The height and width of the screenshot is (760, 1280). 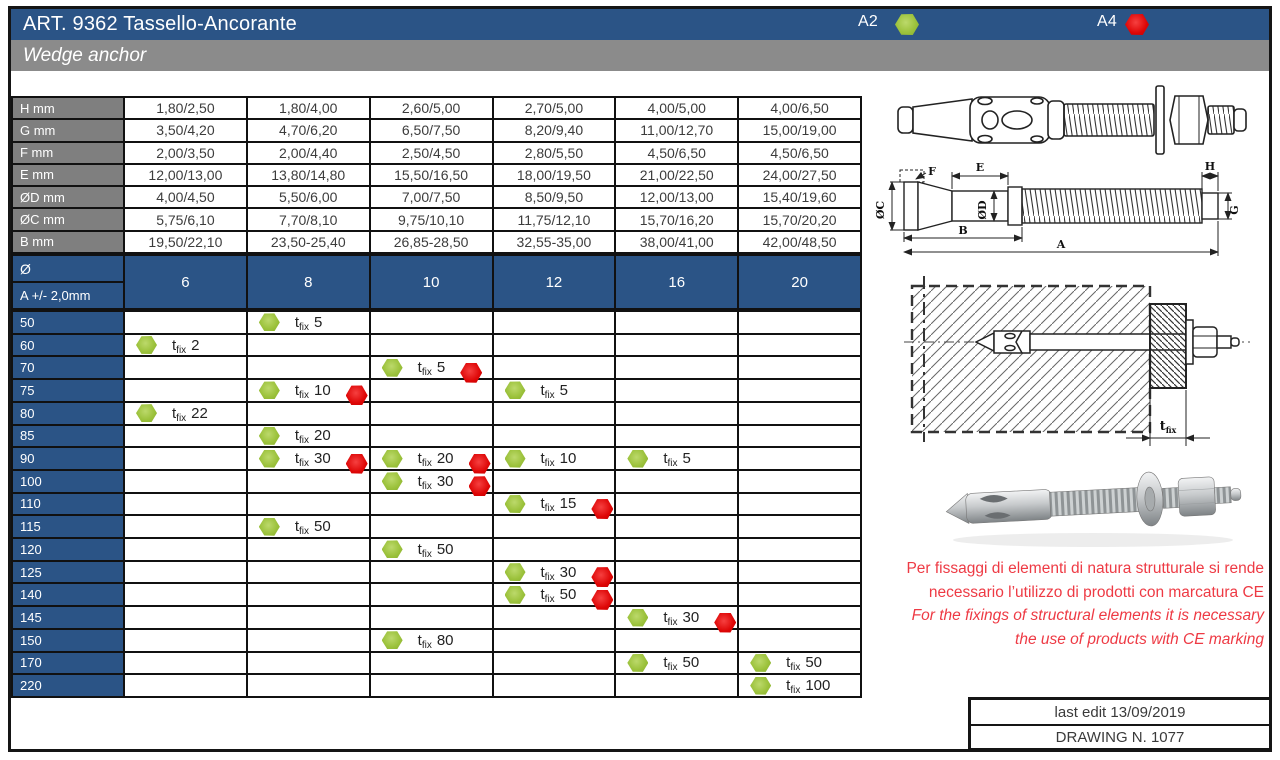 I want to click on page-subtitle: Wedge anchor, so click(x=85, y=55).